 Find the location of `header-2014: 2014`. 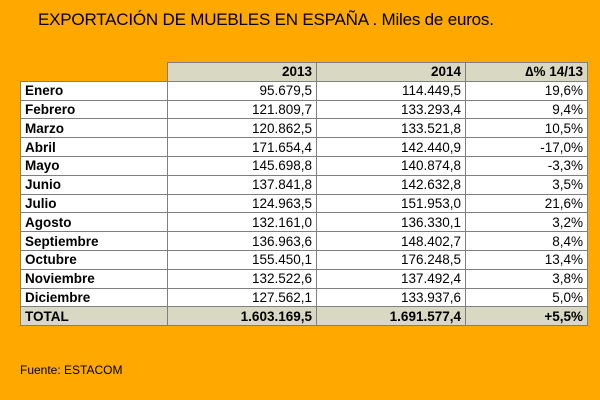

header-2014: 2014 is located at coordinates (391, 72).